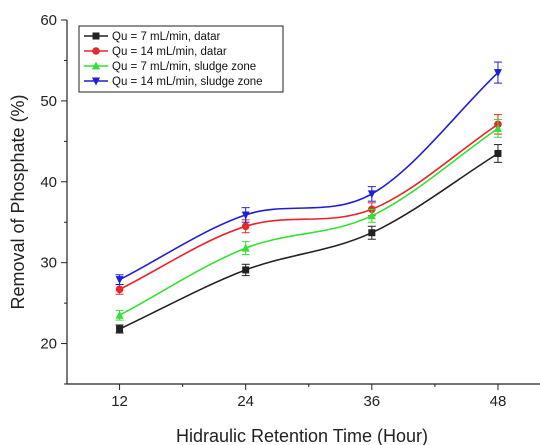  I want to click on x-tick-label: 48, so click(498, 401).